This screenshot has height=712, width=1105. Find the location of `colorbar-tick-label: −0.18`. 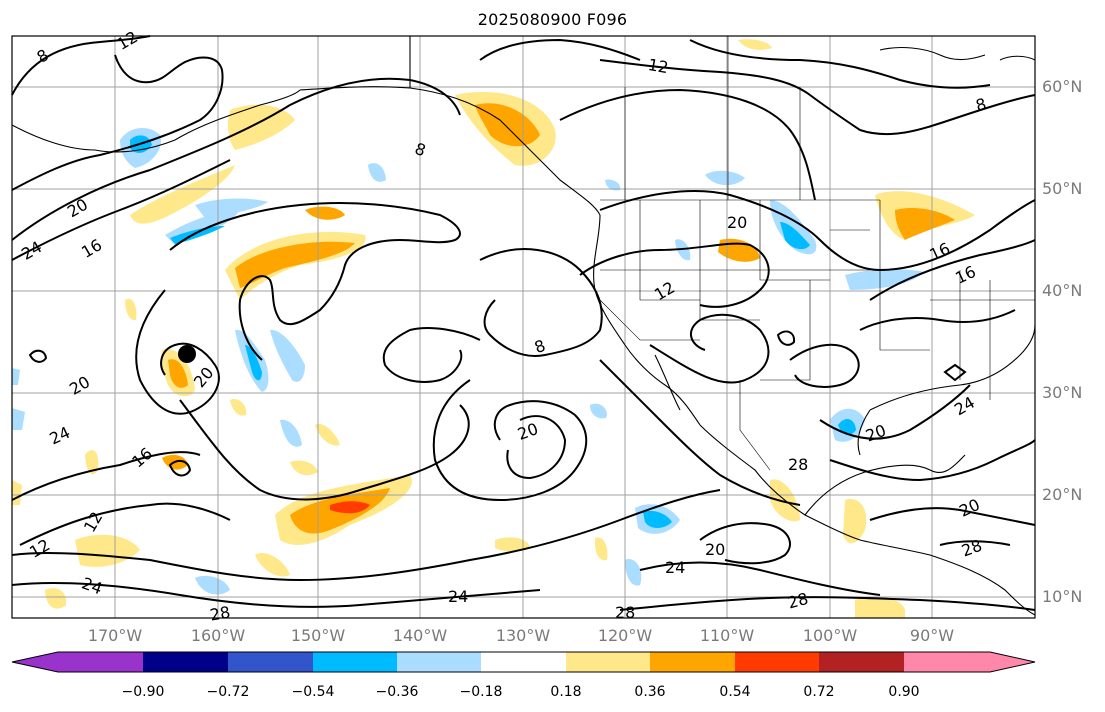

colorbar-tick-label: −0.18 is located at coordinates (481, 692).